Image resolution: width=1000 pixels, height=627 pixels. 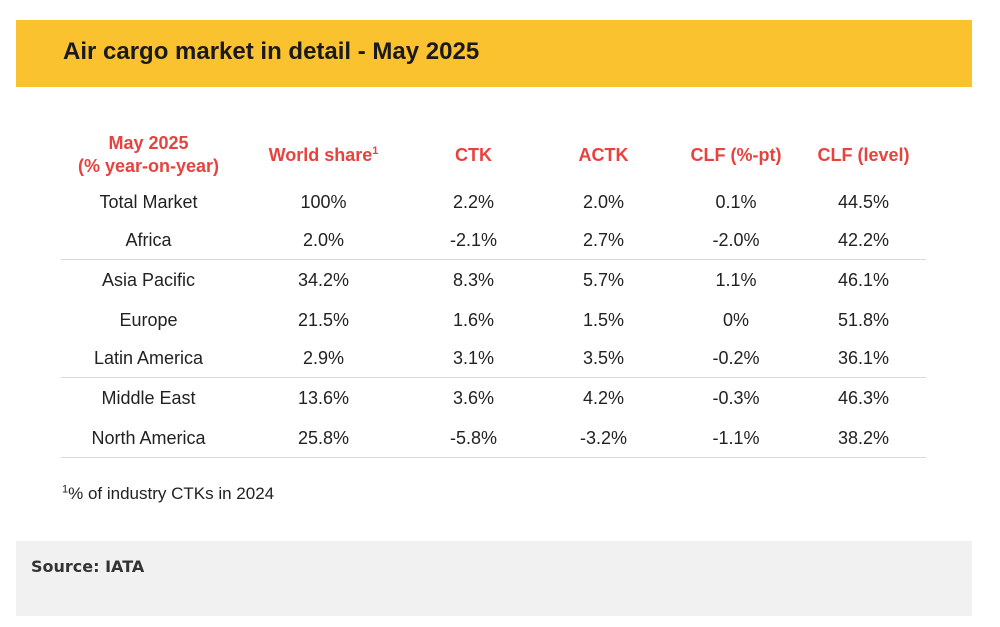 I want to click on header-ctk: CTK, so click(x=473, y=154).